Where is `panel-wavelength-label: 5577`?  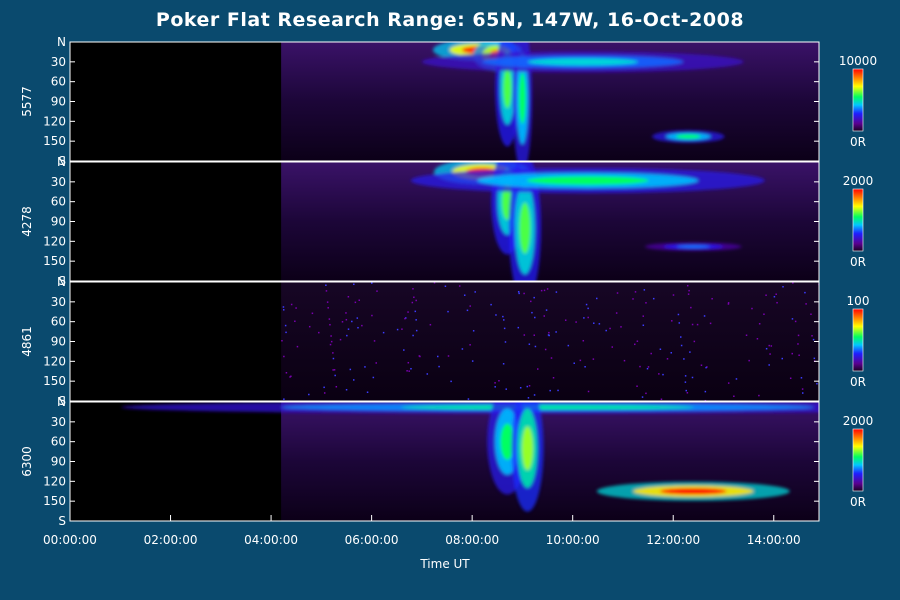
panel-wavelength-label: 5577 is located at coordinates (27, 101).